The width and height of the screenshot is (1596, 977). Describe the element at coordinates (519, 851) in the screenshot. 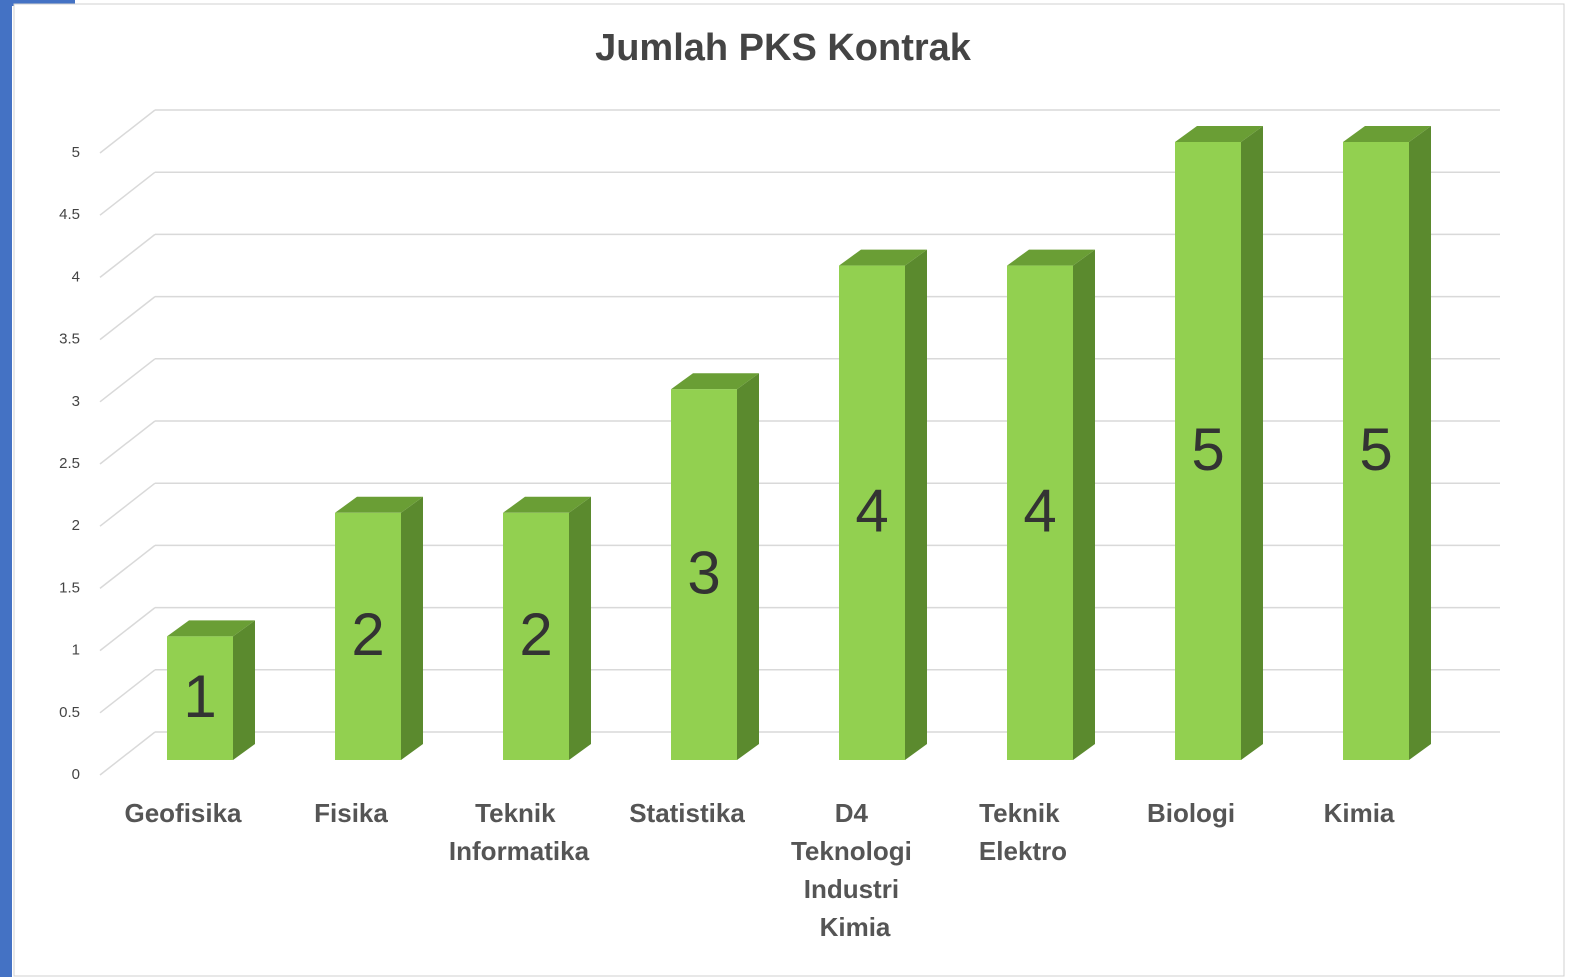

I see `x-tick-line: Informatika` at that location.